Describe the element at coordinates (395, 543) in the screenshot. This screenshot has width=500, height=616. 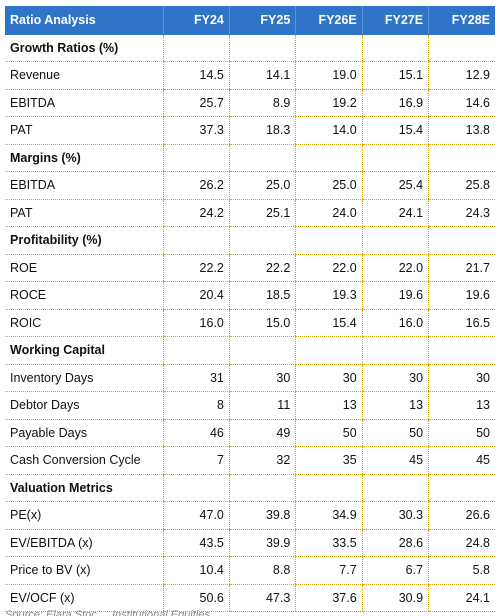
I see `value-cell: 28.6` at that location.